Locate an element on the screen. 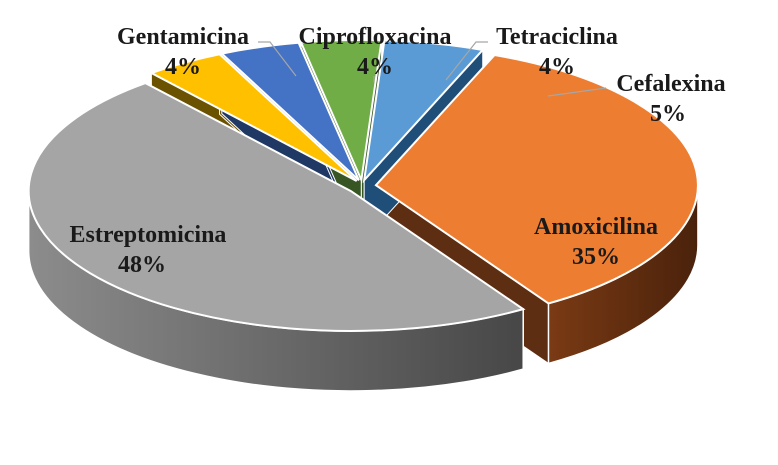 Image resolution: width=778 pixels, height=465 pixels. leader-line-gentamicina is located at coordinates (277, 59).